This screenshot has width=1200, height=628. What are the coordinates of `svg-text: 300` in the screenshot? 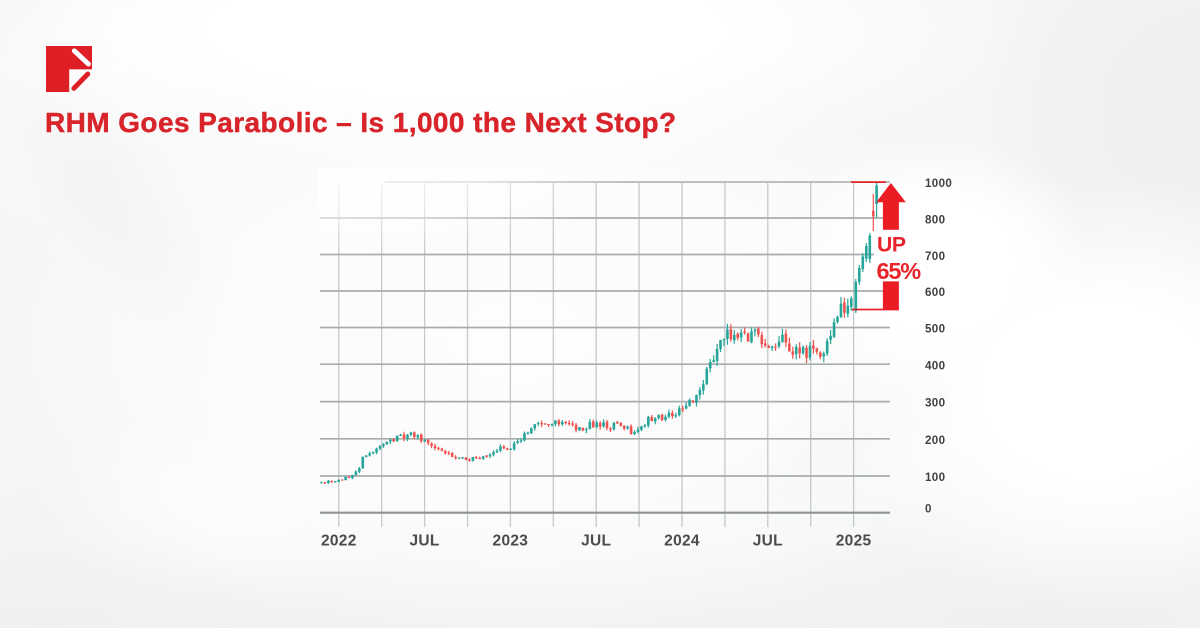 It's located at (935, 403).